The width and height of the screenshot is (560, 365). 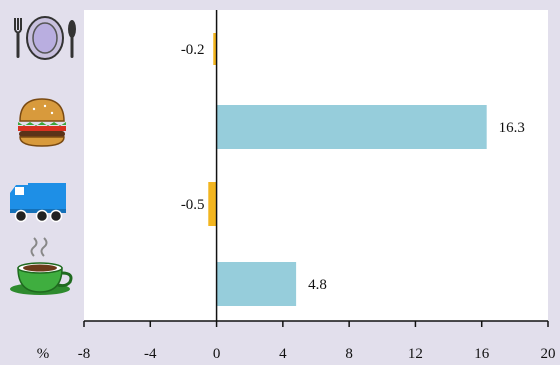 What do you see at coordinates (84, 354) in the screenshot?
I see `x-tick-label: -8` at bounding box center [84, 354].